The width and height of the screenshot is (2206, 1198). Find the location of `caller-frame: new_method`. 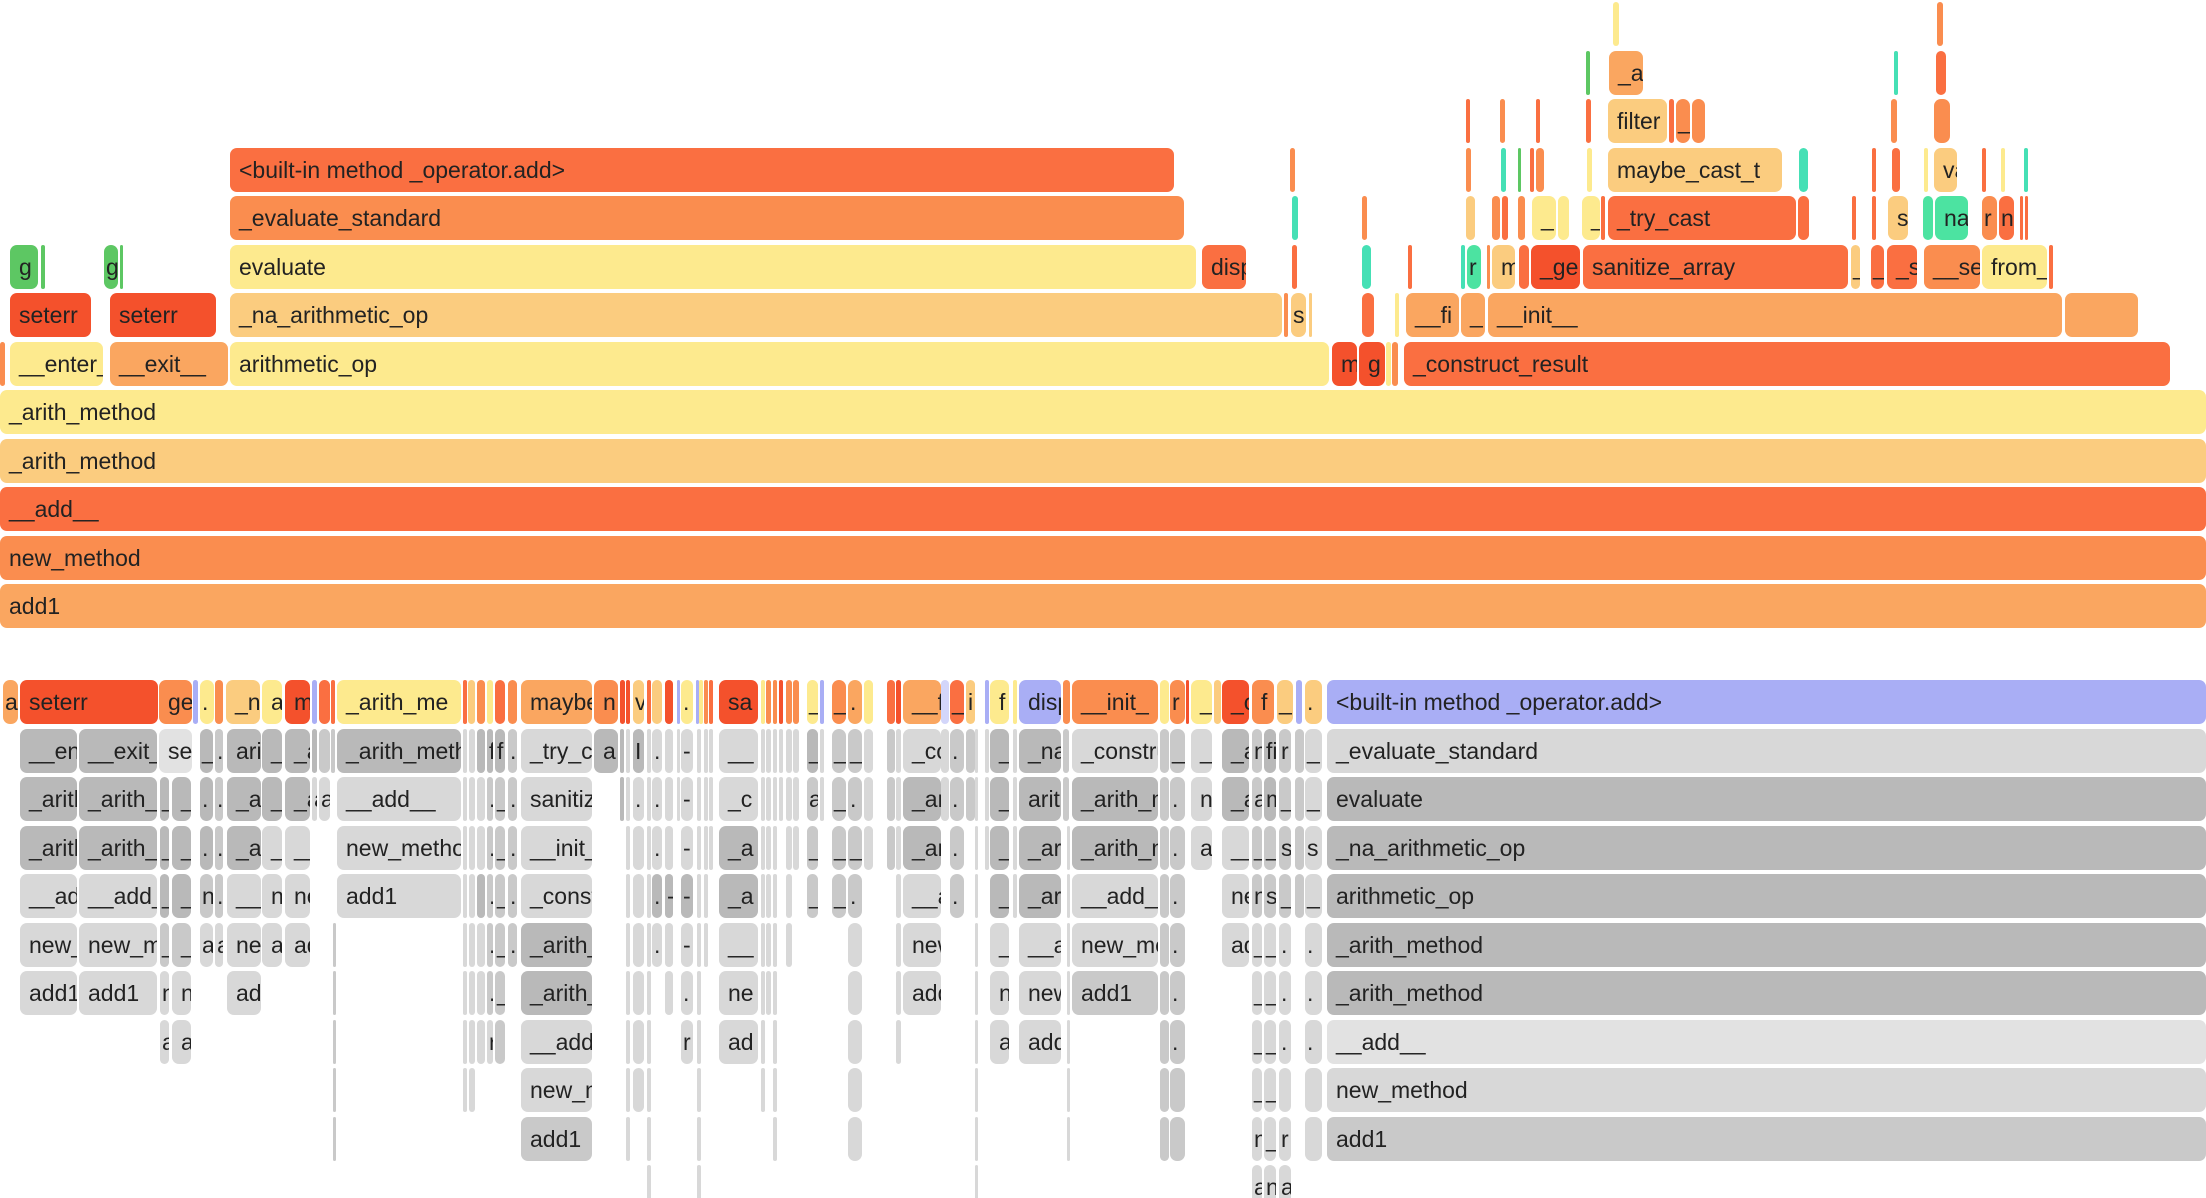

caller-frame: new_method is located at coordinates (399, 847).